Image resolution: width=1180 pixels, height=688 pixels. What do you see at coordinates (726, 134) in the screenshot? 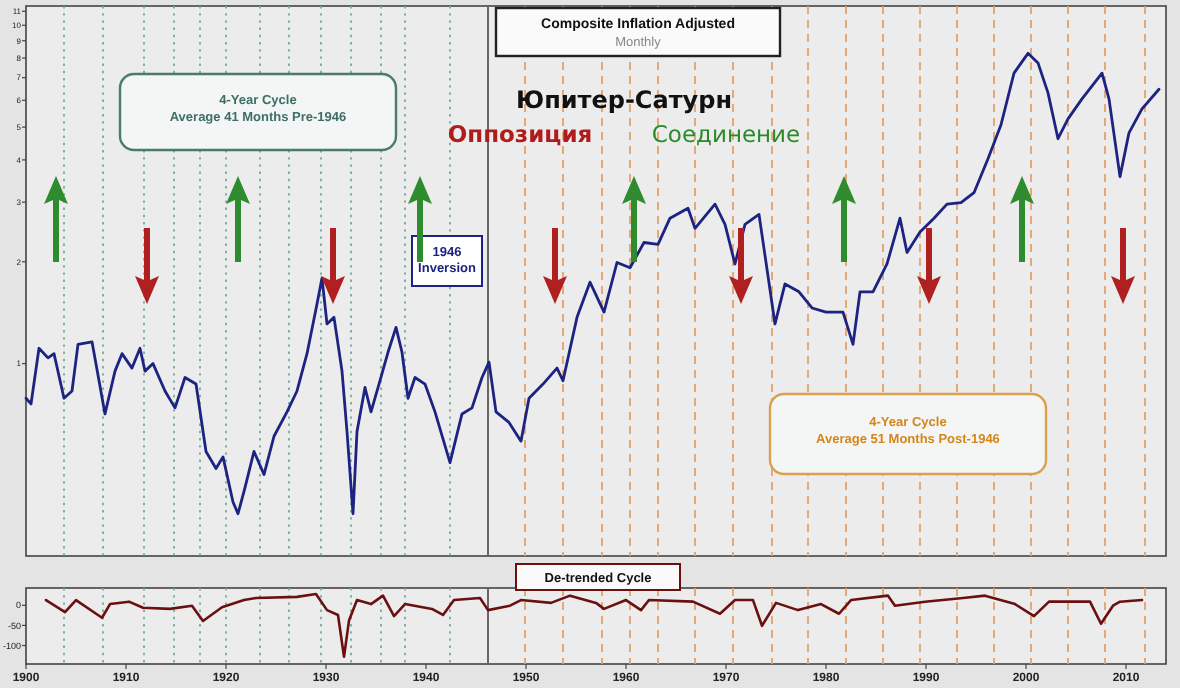
I see `annotation: Соединение` at bounding box center [726, 134].